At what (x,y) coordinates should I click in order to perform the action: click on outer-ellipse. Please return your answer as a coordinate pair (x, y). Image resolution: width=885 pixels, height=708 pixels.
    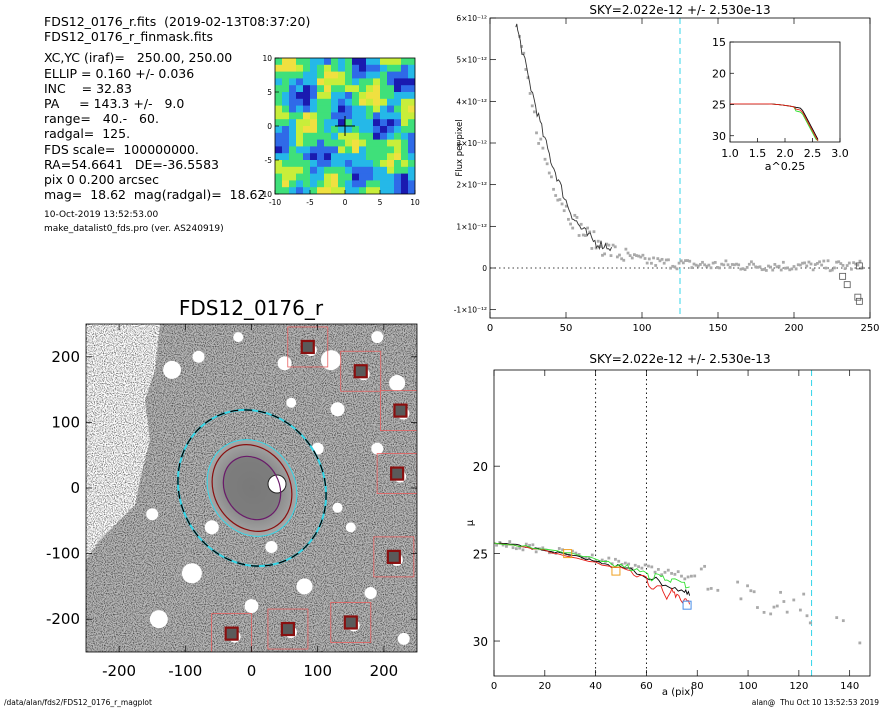
    Looking at the image, I should click on (252, 488).